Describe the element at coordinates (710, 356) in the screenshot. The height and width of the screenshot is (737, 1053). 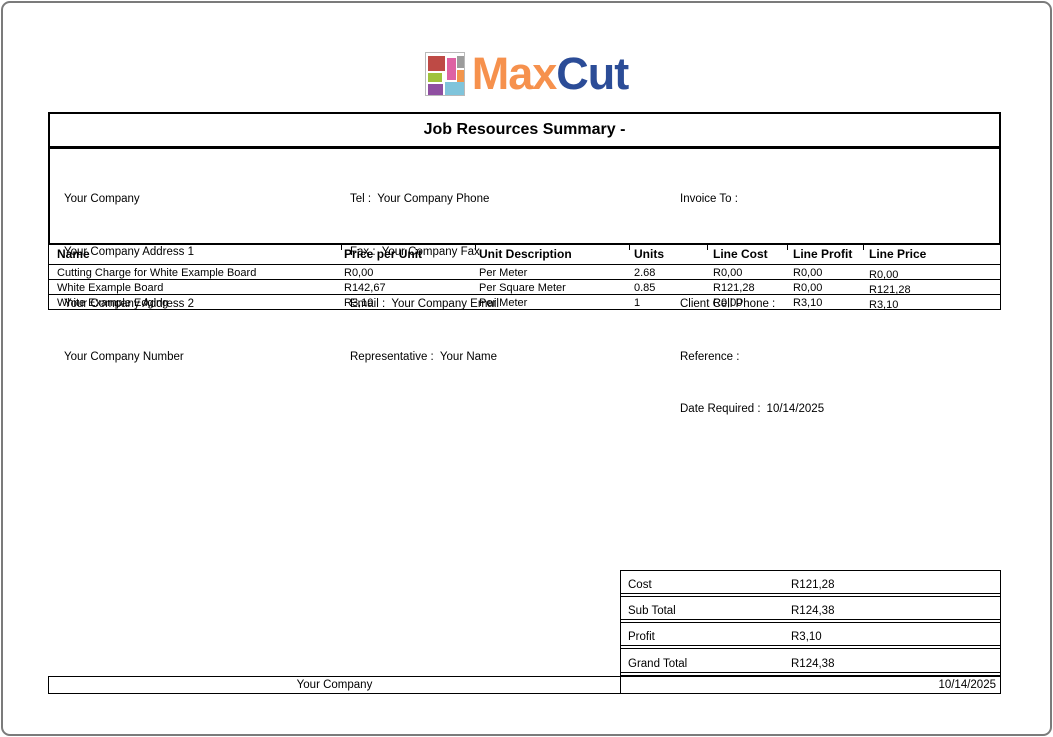
I see `reference-label: Reference :` at that location.